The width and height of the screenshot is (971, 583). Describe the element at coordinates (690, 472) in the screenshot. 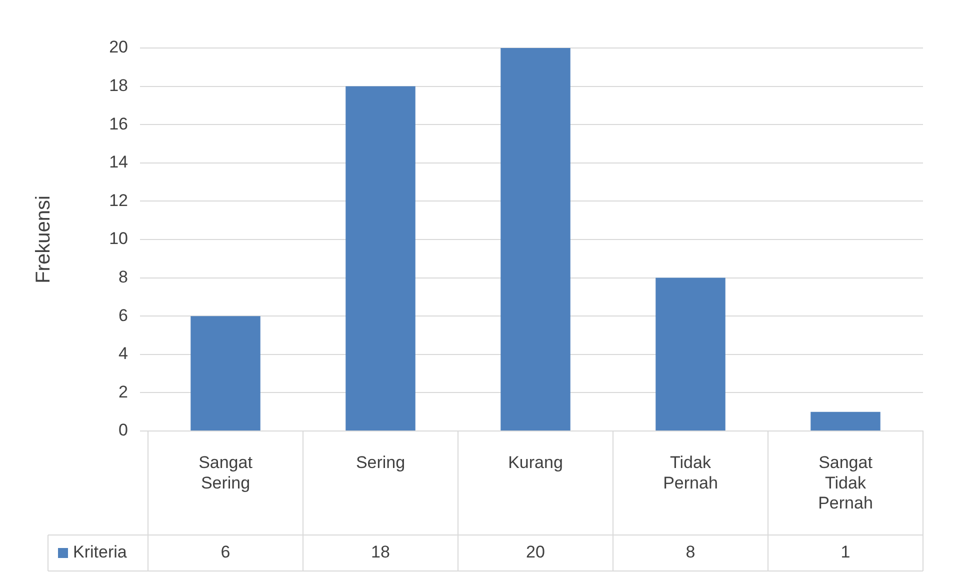

I see `x-tick-label: Tidak Pernah` at that location.